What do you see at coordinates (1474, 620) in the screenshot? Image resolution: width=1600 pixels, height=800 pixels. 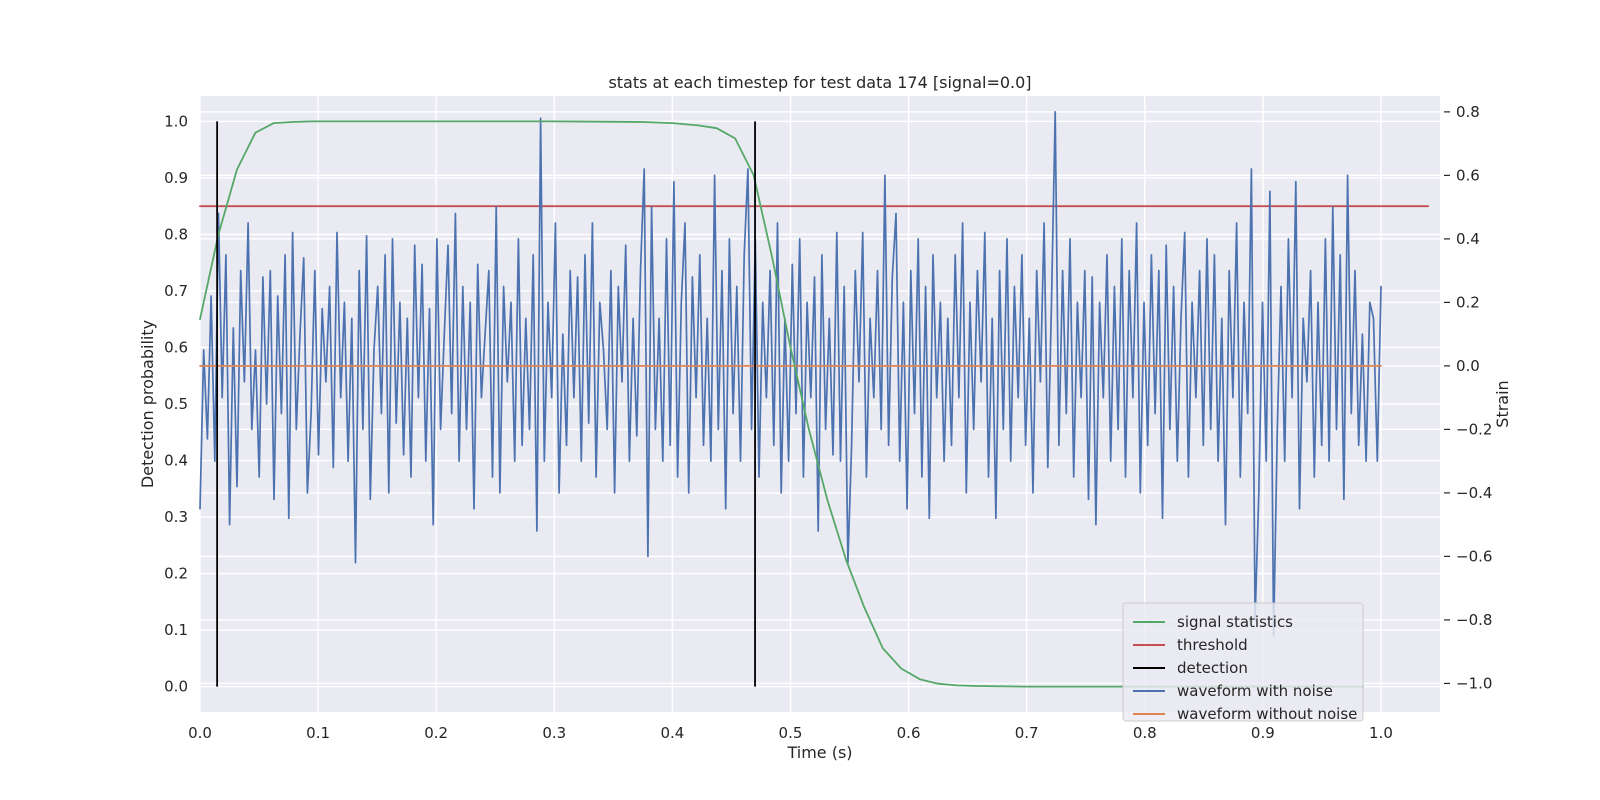 I see `y-tick-label-right: −0.8` at bounding box center [1474, 620].